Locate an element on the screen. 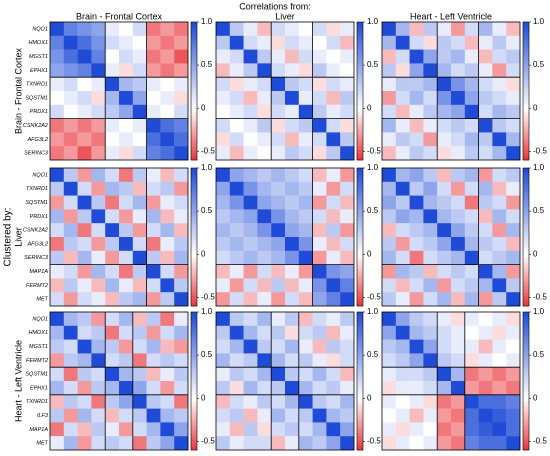  colorbar-frame is located at coordinates (360, 91).